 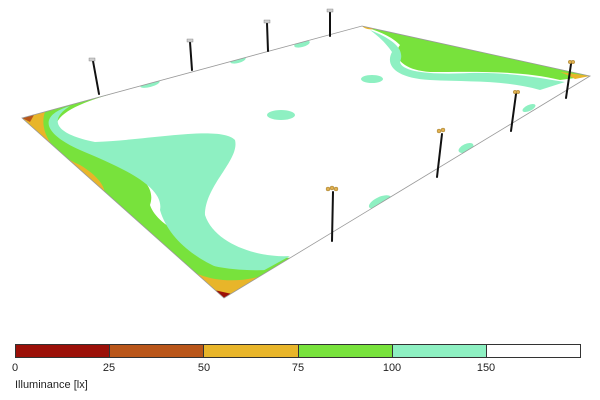 I want to click on legend-tick-0: 0, so click(x=15, y=368).